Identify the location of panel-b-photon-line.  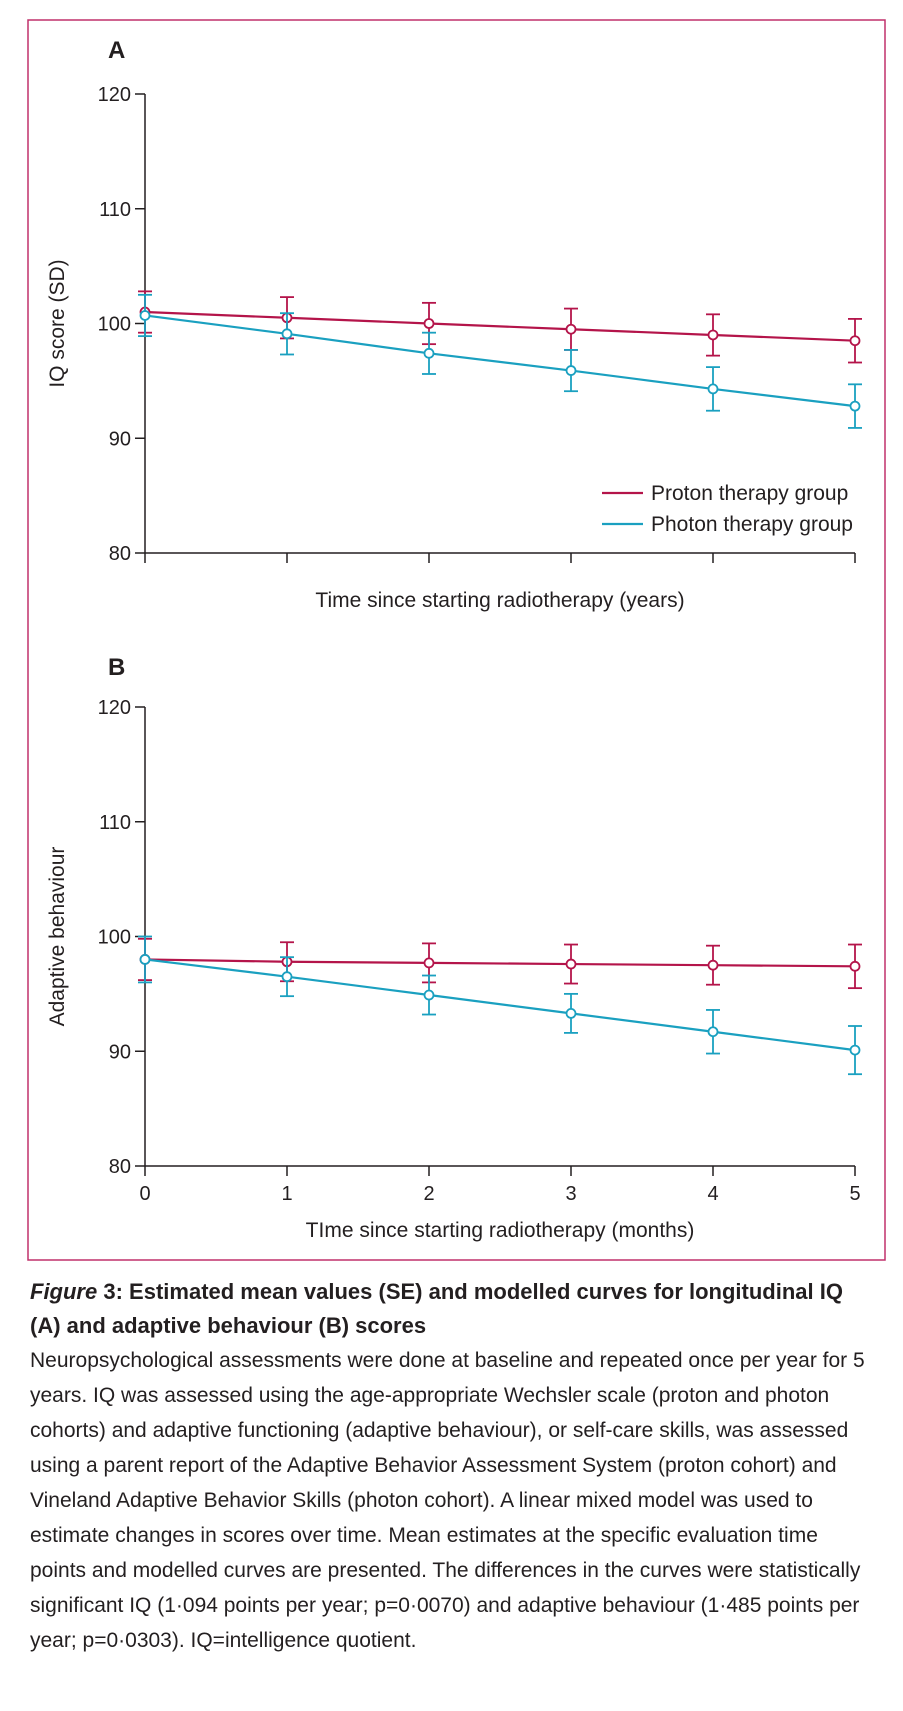
(500, 1005).